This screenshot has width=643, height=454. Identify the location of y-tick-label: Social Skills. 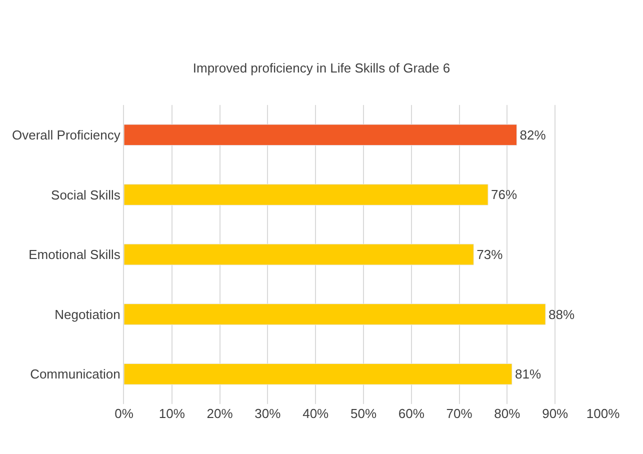
(86, 194).